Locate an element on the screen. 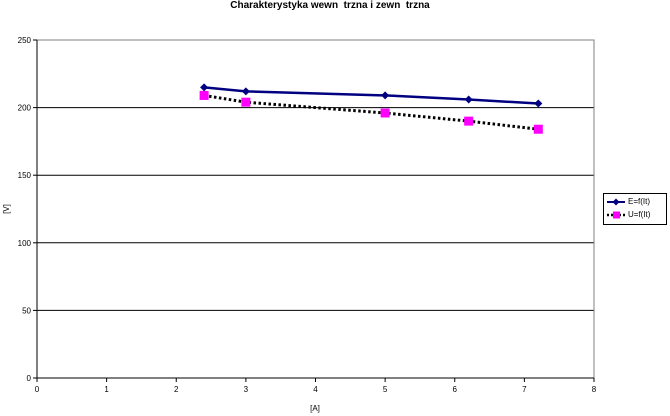  x-tick-label: 1 is located at coordinates (106, 389).